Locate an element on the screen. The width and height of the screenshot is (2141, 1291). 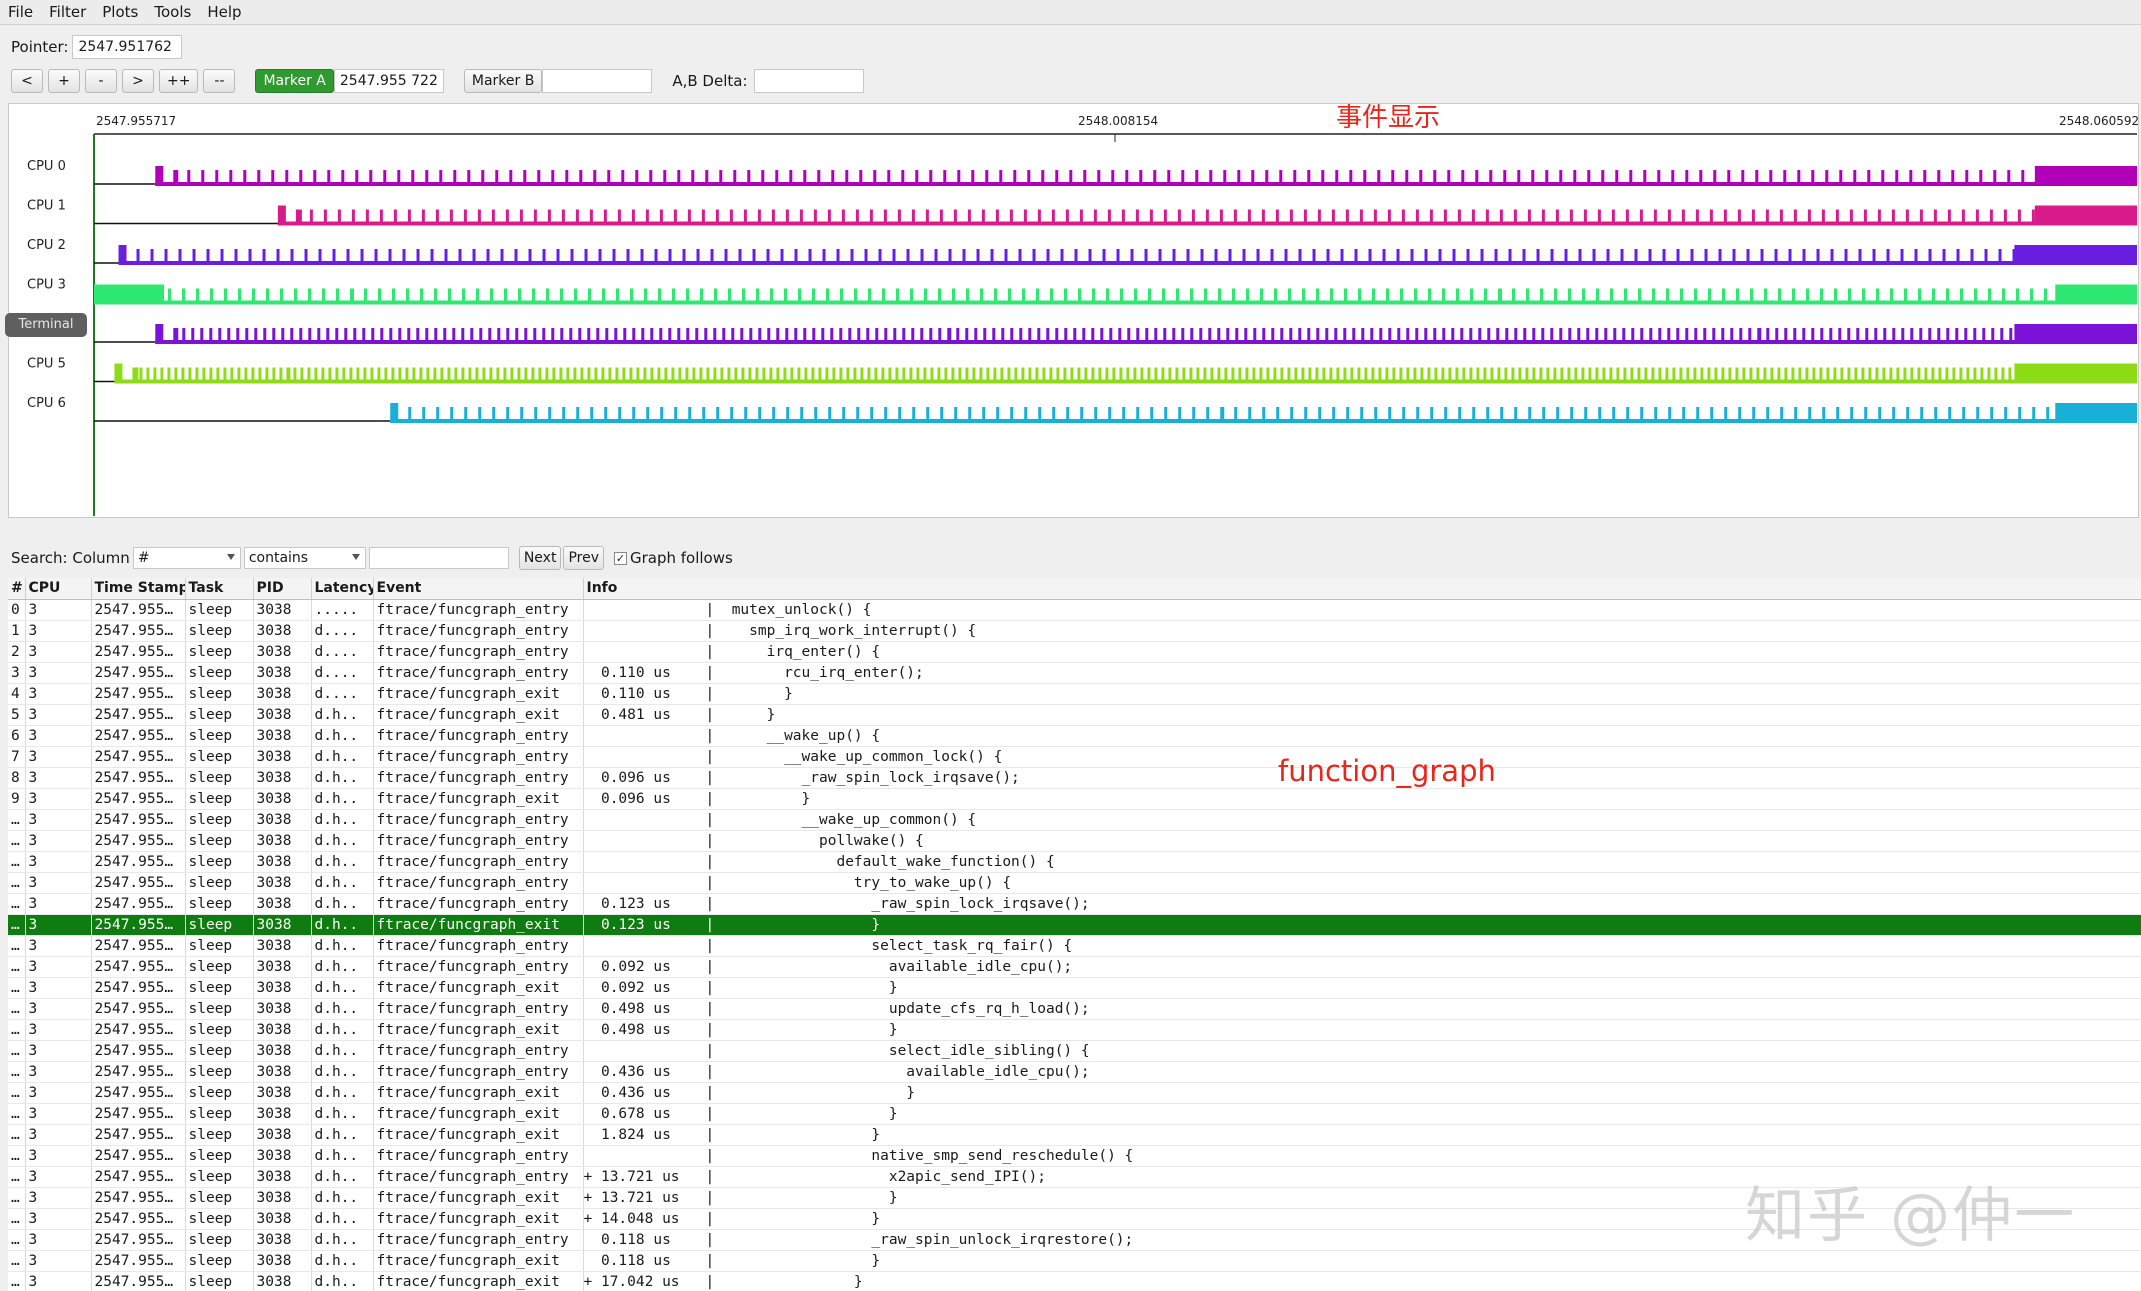
col-task: Task is located at coordinates (219, 589).